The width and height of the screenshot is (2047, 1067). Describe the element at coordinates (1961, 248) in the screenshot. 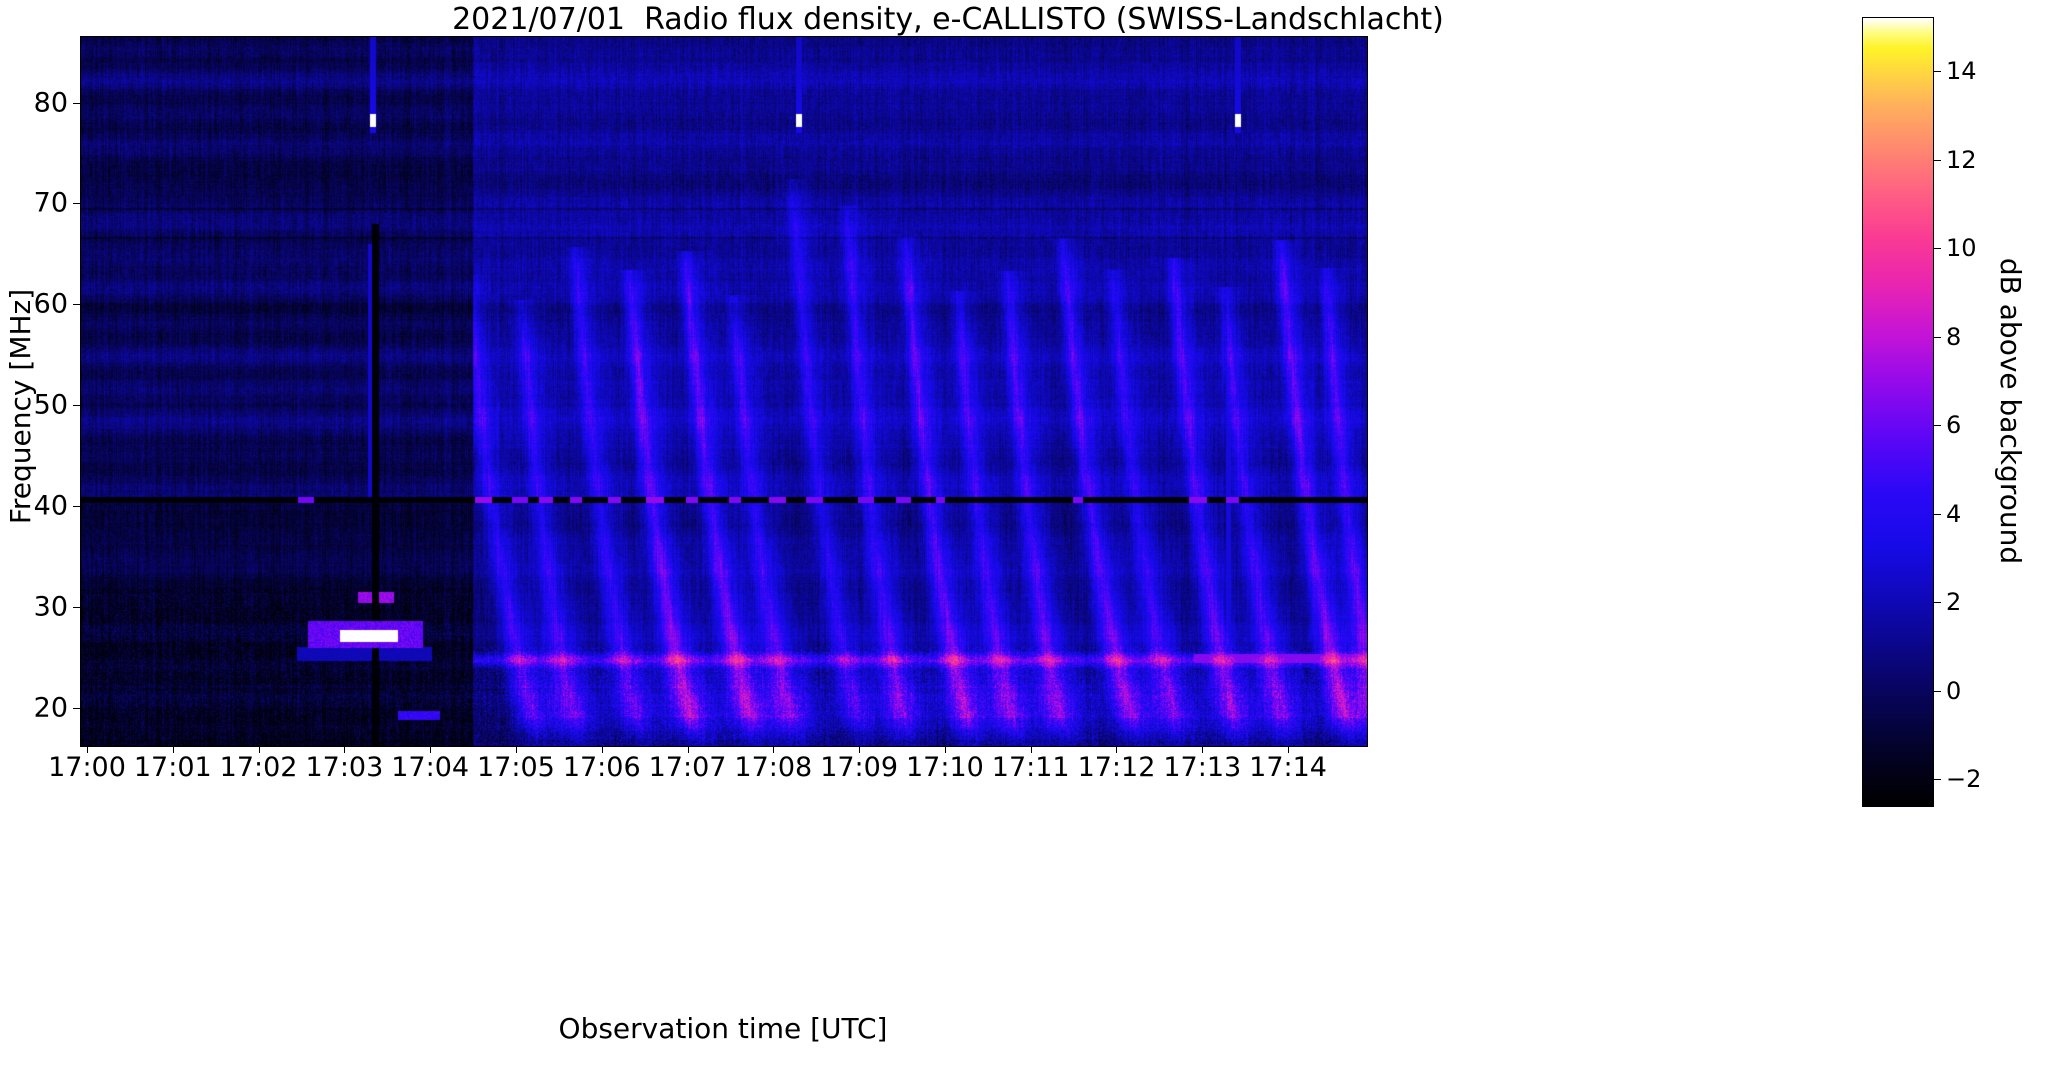

I see `colorbar-tick-label: 10` at that location.